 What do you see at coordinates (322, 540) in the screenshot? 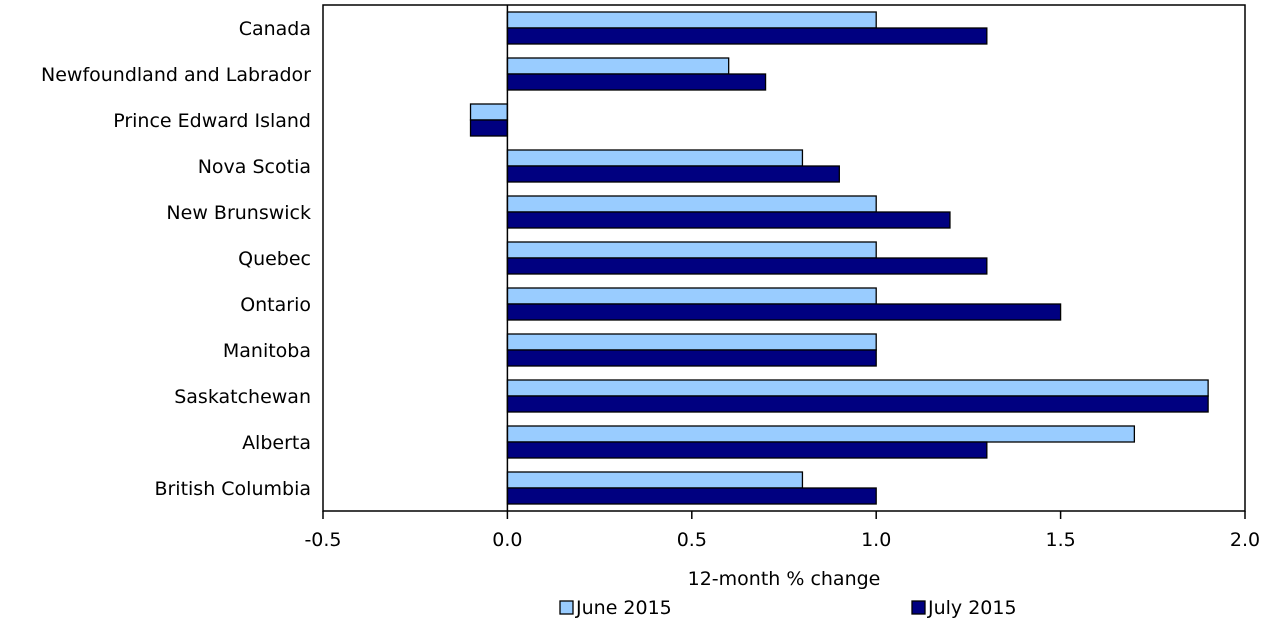
I see `x-tick-label: -0.5` at bounding box center [322, 540].